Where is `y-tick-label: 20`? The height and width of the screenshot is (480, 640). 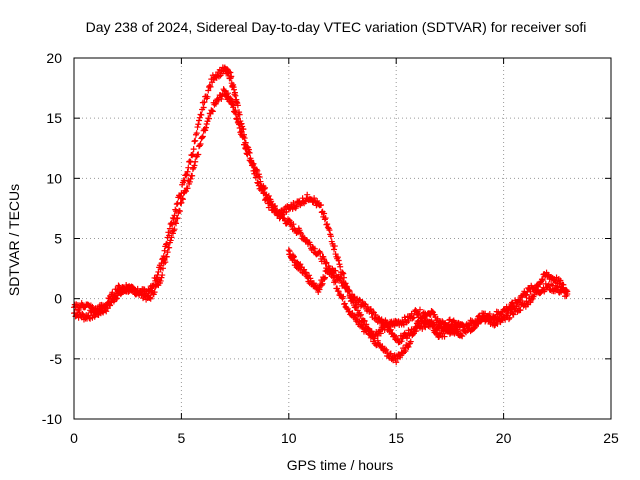 y-tick-label: 20 is located at coordinates (54, 58).